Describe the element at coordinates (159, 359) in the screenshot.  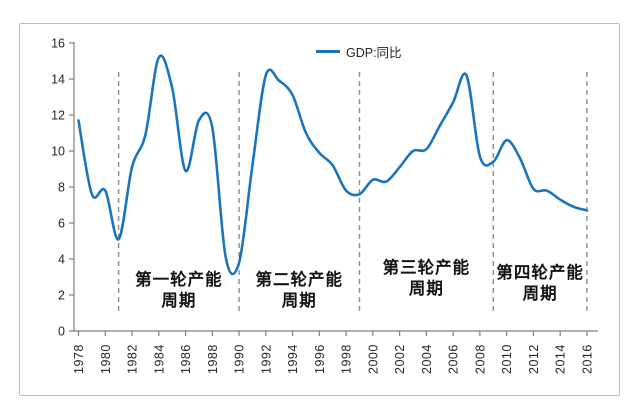
I see `x-axis-tick-label: 1984` at that location.